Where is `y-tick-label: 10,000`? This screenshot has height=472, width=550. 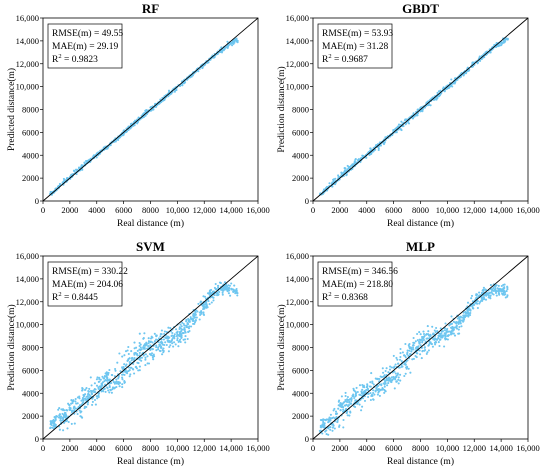
y-tick-label: 10,000 is located at coordinates (27, 325).